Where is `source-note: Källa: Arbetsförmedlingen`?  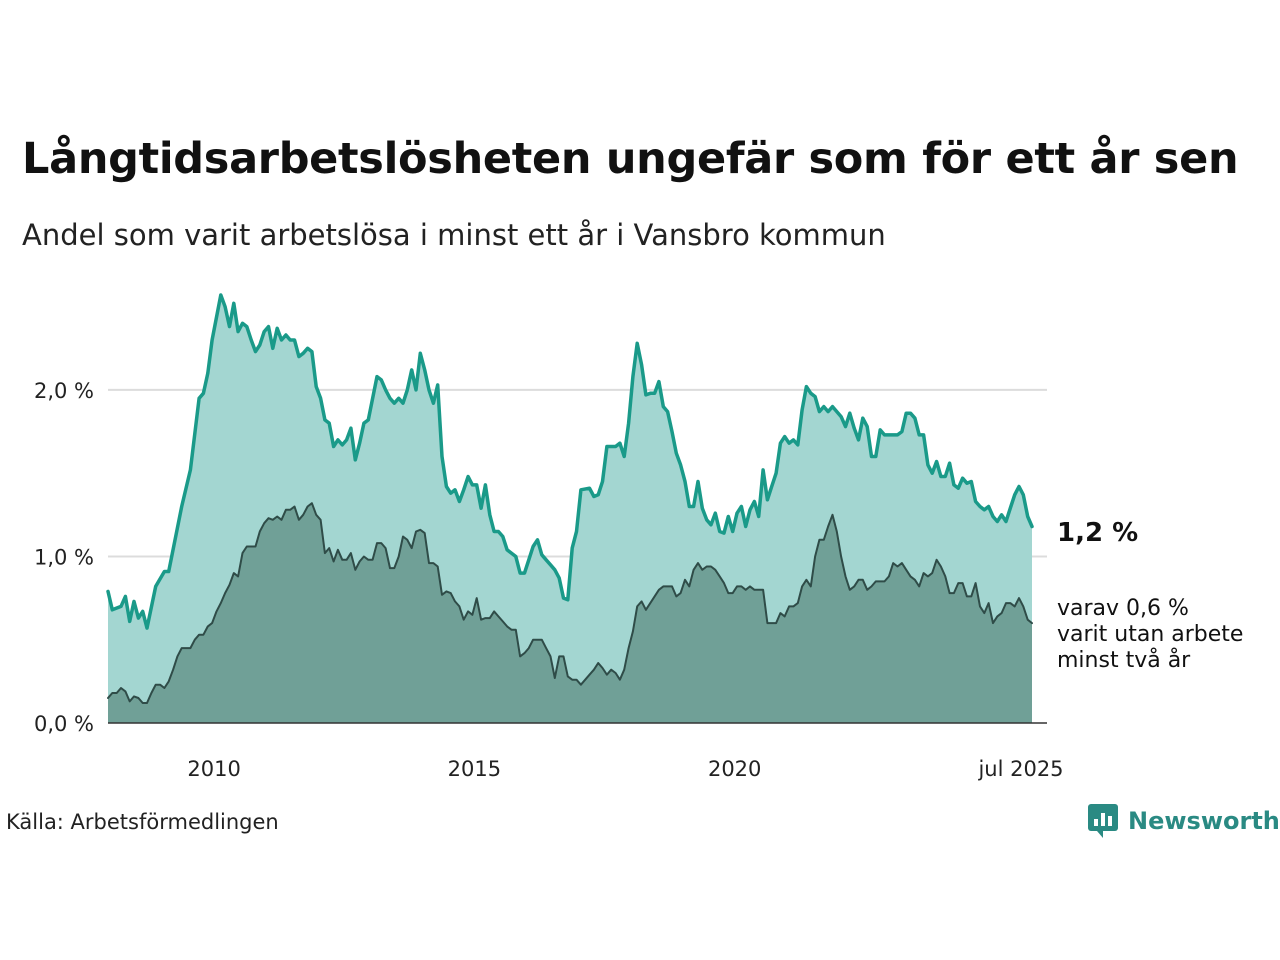 source-note: Källa: Arbetsförmedlingen is located at coordinates (142, 822).